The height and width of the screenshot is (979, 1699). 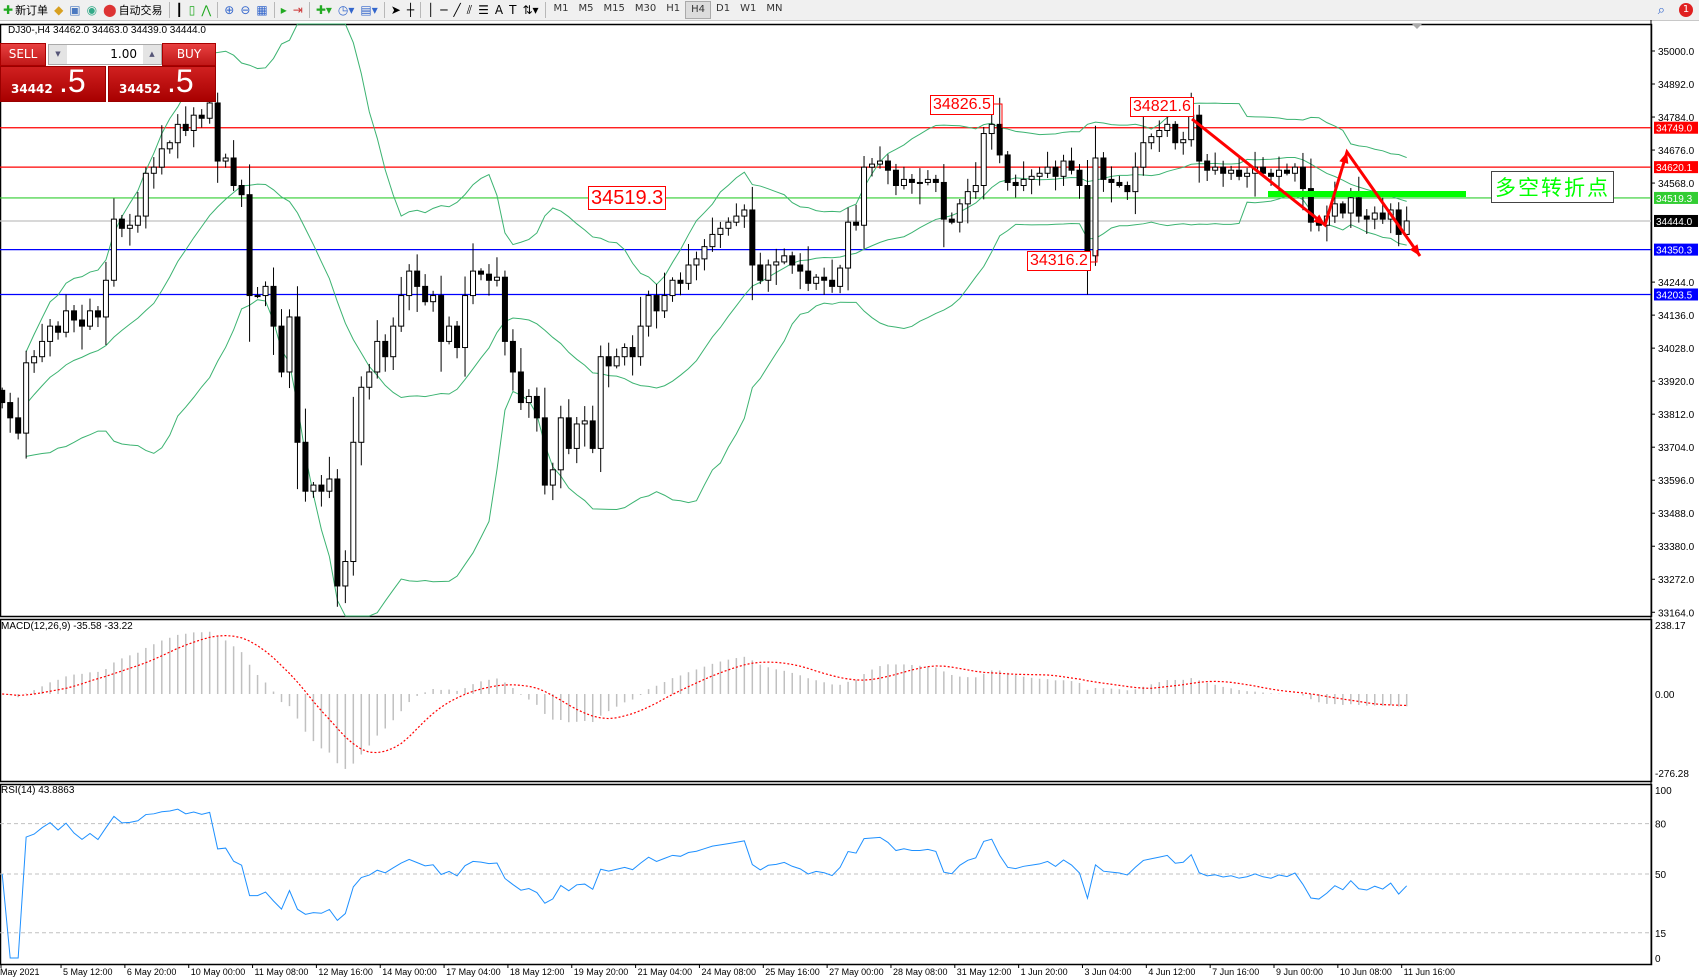 I want to click on lot-increase-icon: ▲, so click(x=152, y=54).